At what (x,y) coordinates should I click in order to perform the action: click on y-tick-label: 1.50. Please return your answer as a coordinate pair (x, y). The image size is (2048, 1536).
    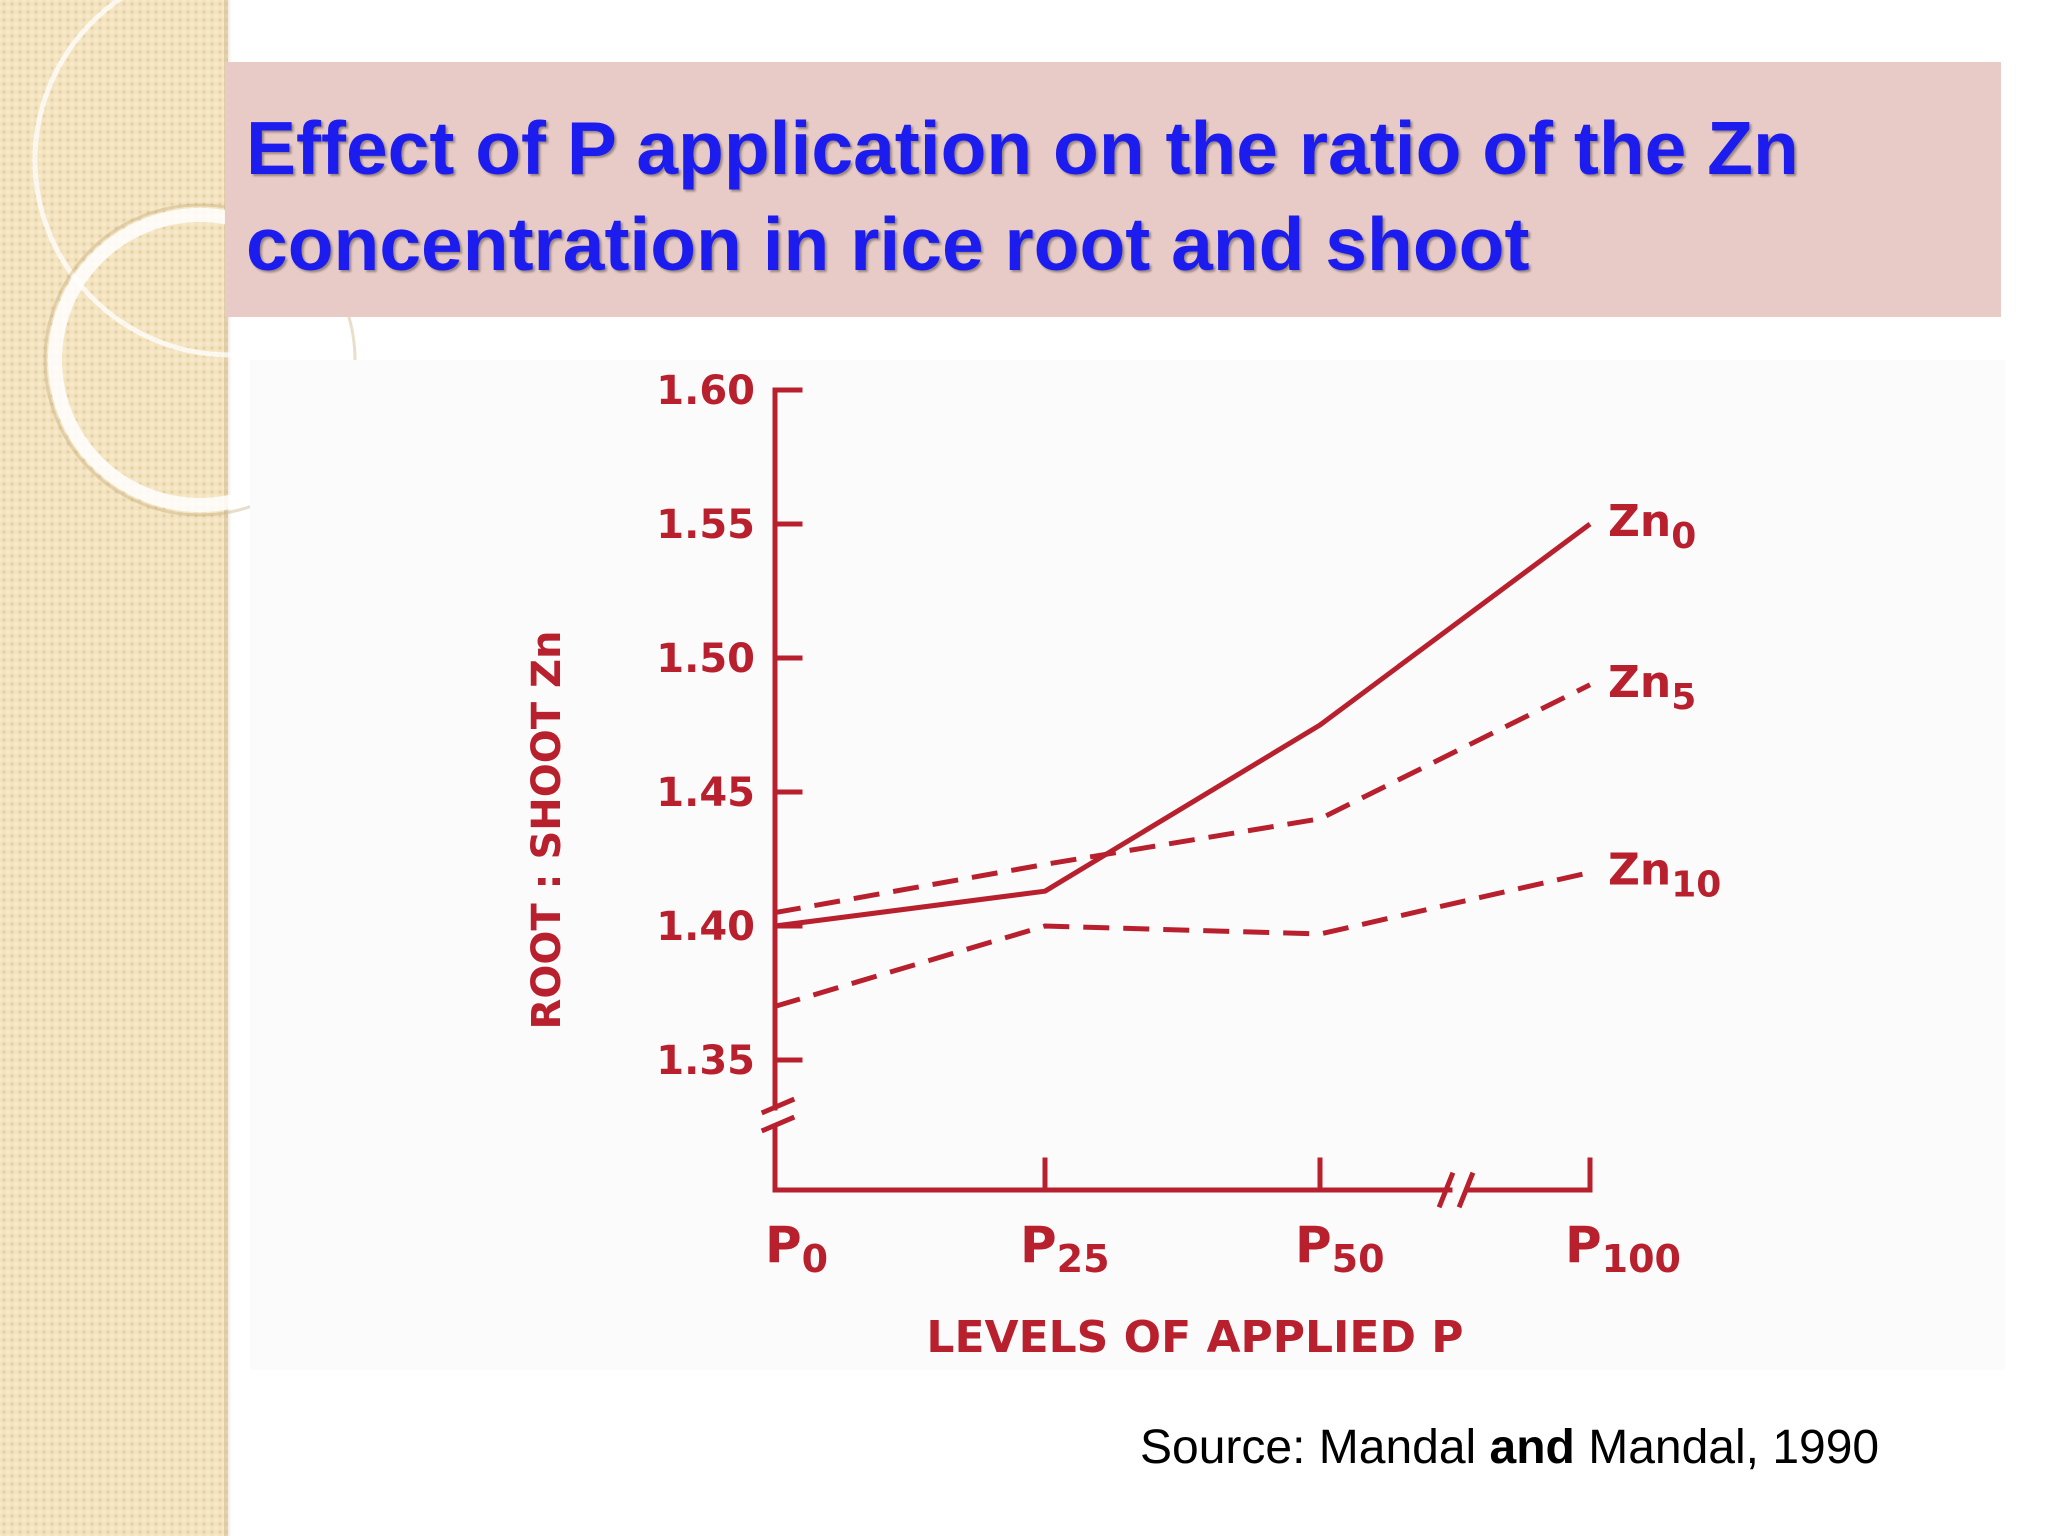
    Looking at the image, I should click on (705, 659).